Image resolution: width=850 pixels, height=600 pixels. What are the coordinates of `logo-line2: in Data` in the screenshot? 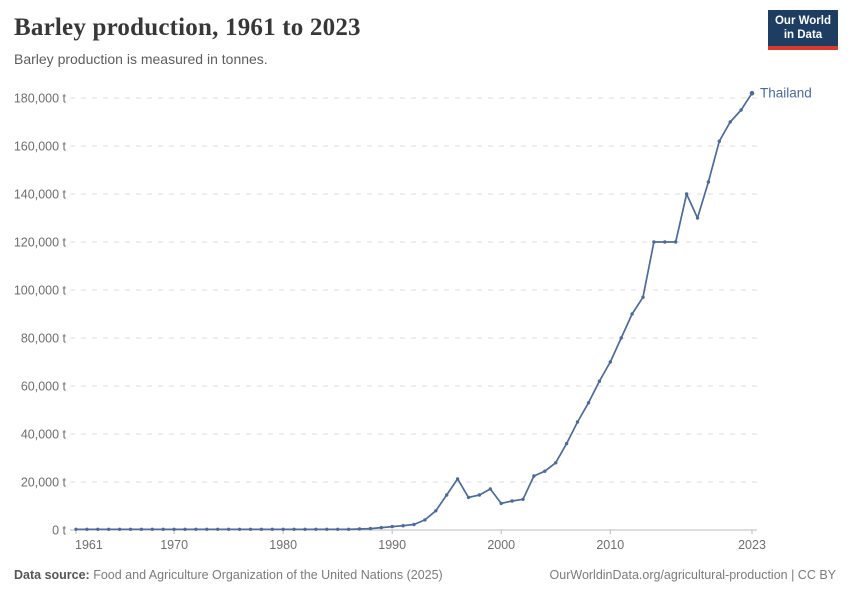 It's located at (803, 34).